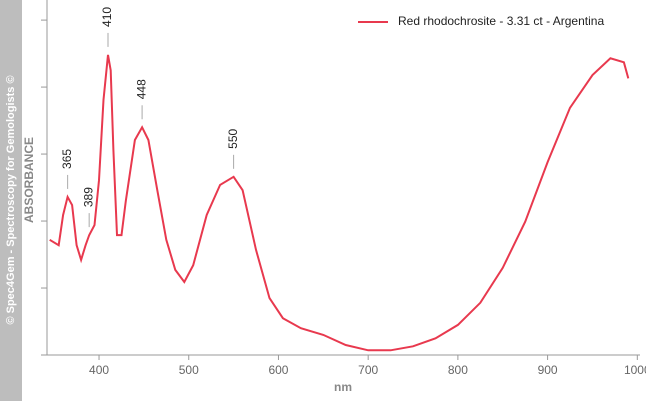  I want to click on peak-label: 410, so click(107, 17).